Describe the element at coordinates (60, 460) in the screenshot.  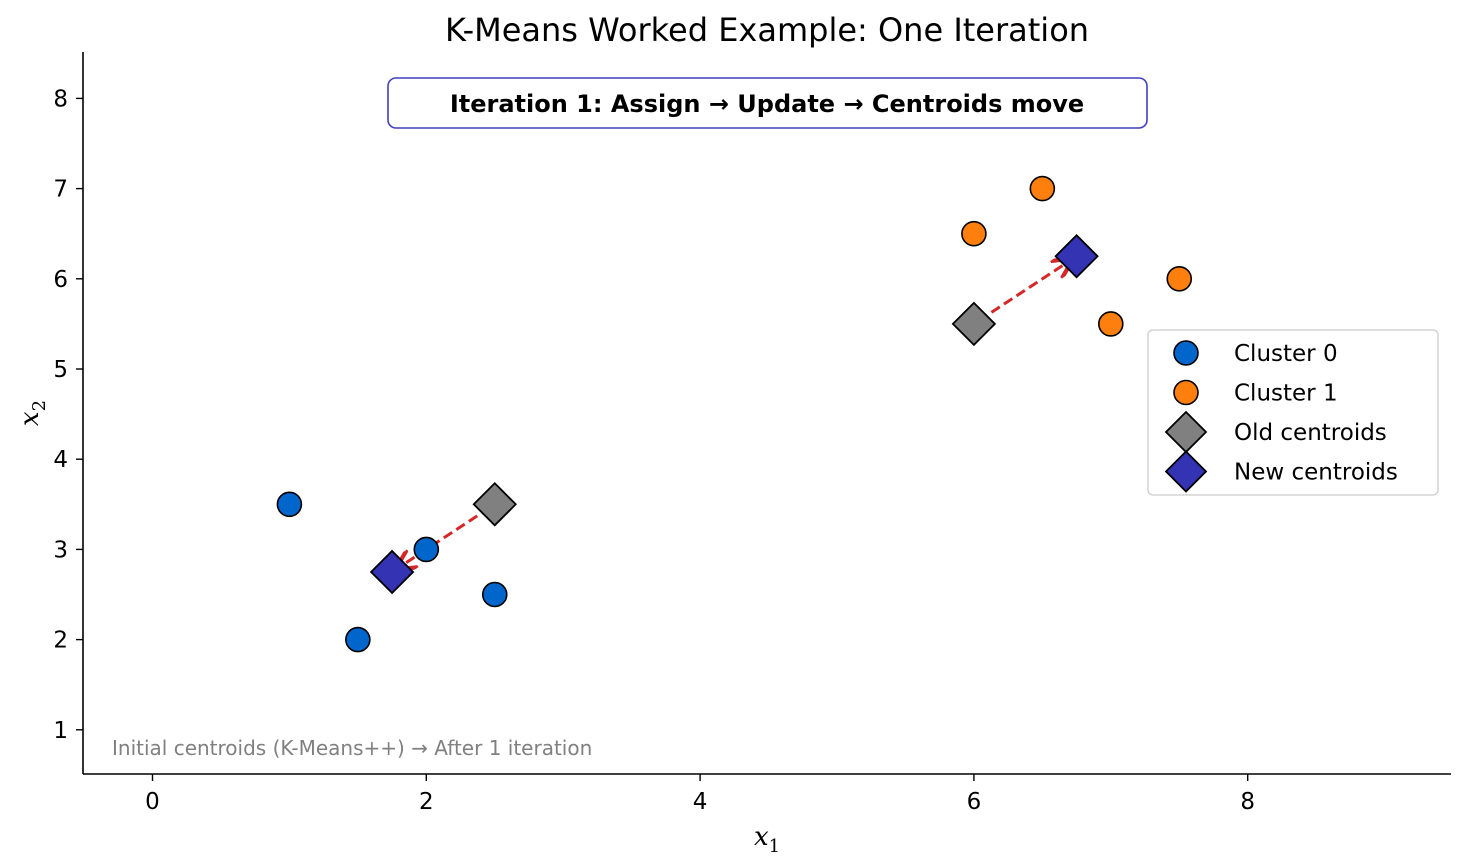
I see `y-tick-label: 4` at that location.